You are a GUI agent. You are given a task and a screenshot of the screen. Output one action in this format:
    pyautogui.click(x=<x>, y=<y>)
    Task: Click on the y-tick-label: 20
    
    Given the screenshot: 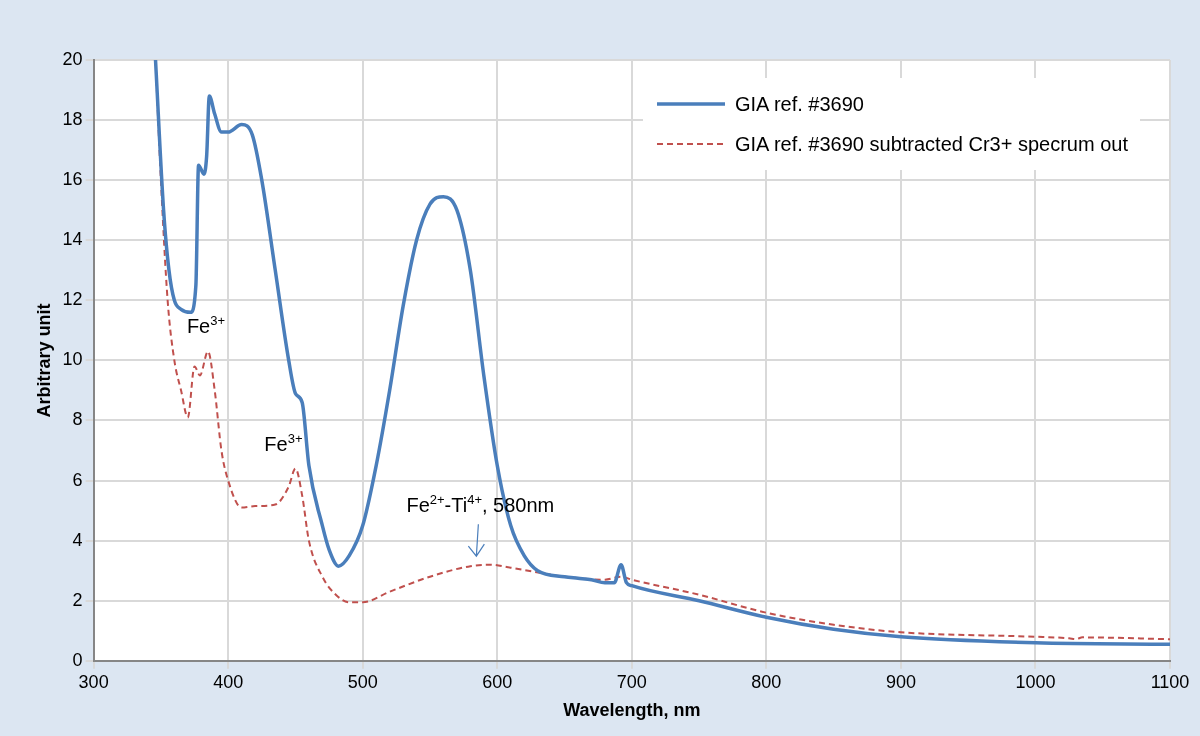 What is the action you would take?
    pyautogui.click(x=72, y=58)
    